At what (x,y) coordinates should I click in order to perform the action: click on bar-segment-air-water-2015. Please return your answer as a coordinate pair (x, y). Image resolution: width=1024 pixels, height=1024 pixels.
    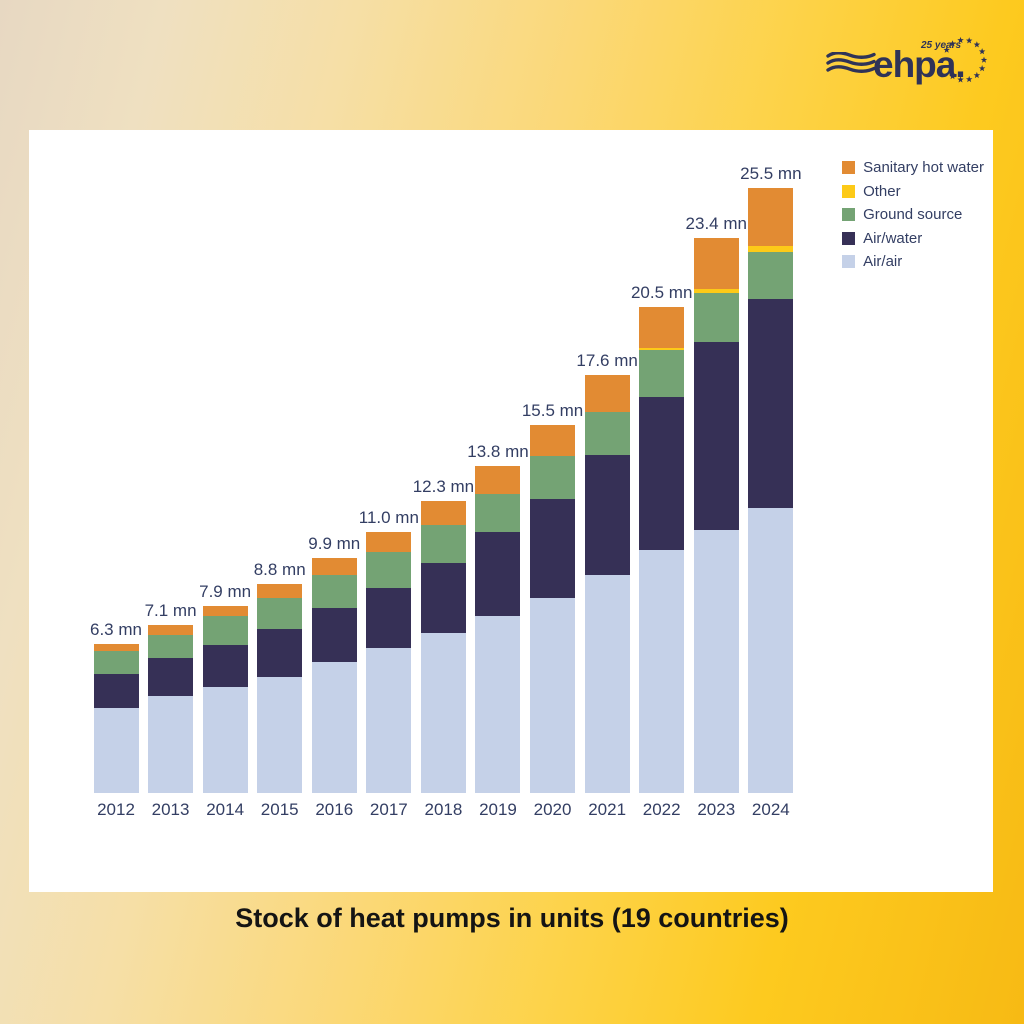
    Looking at the image, I should click on (280, 653).